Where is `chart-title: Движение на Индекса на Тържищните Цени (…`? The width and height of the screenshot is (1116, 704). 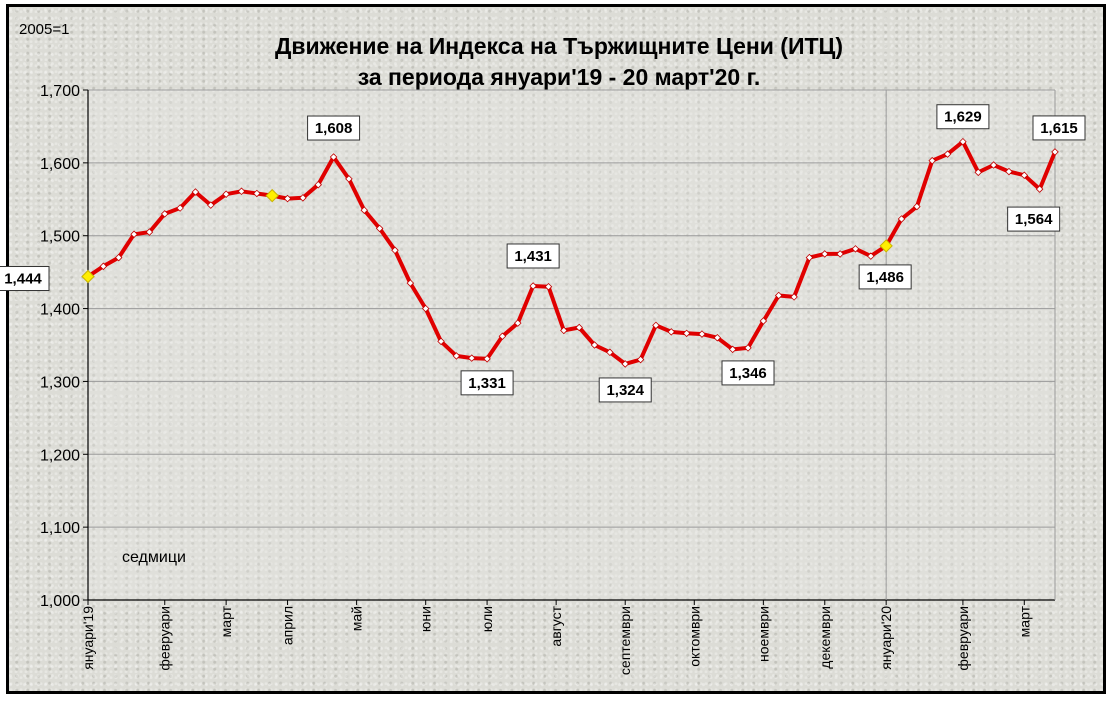 chart-title: Движение на Индекса на Тържищните Цени (… is located at coordinates (559, 46).